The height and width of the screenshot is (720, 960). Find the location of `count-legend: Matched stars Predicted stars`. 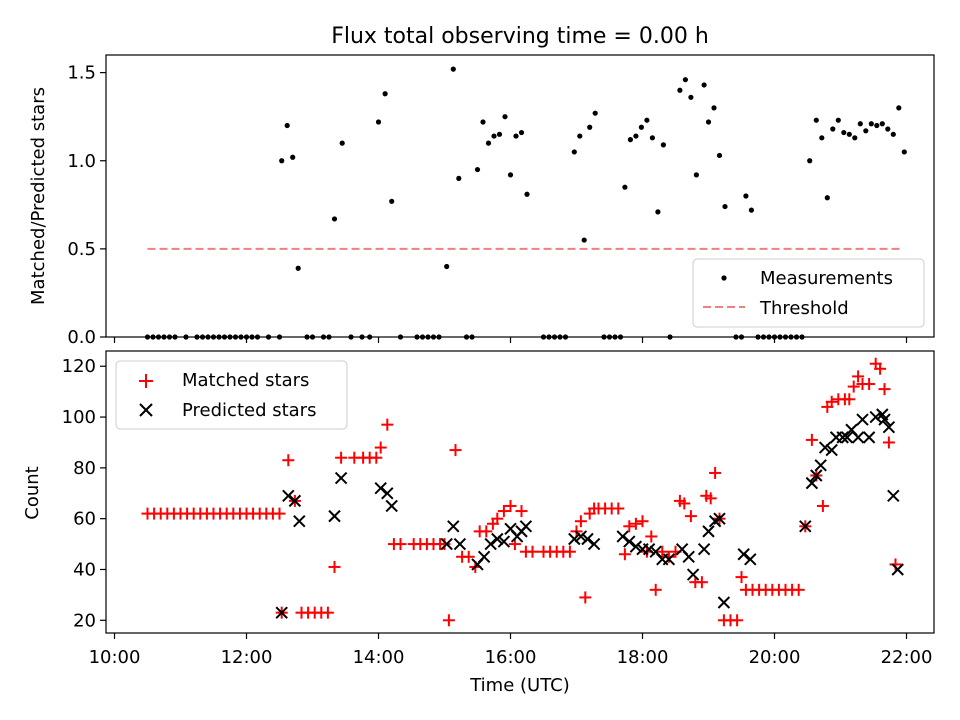

count-legend: Matched stars Predicted stars is located at coordinates (231, 395).